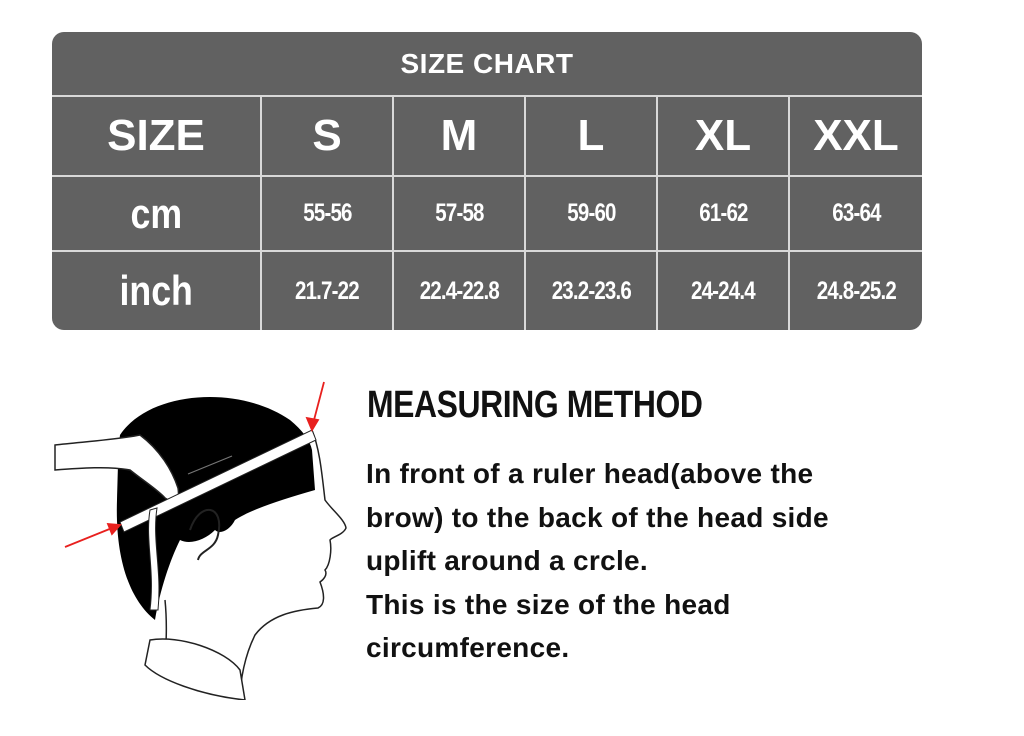  I want to click on header-size: SIZE, so click(156, 136).